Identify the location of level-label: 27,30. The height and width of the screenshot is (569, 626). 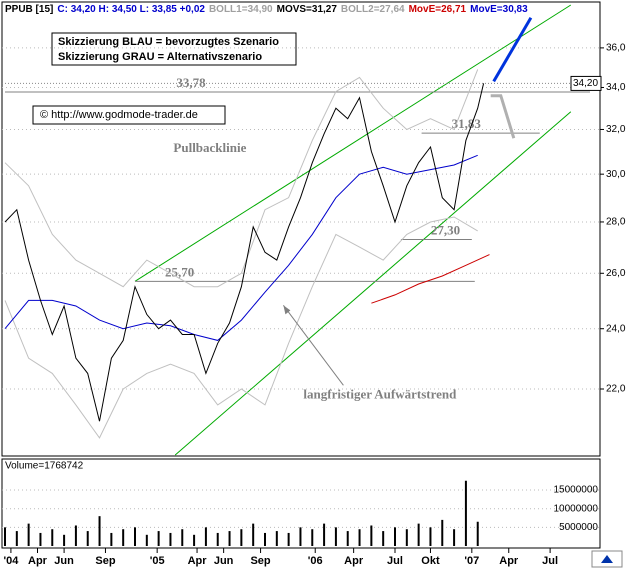
(445, 229).